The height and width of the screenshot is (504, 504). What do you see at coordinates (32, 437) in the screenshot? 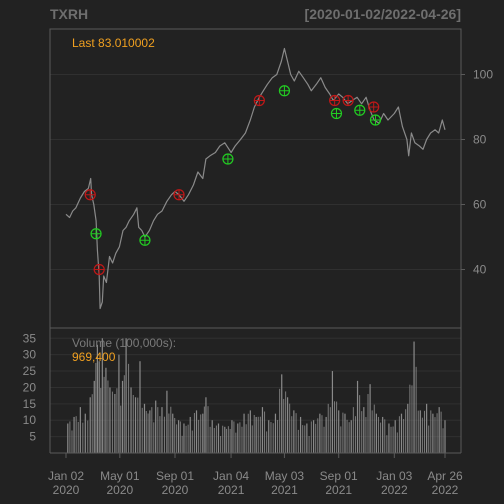
I see `volume-tick-label: 5` at bounding box center [32, 437].